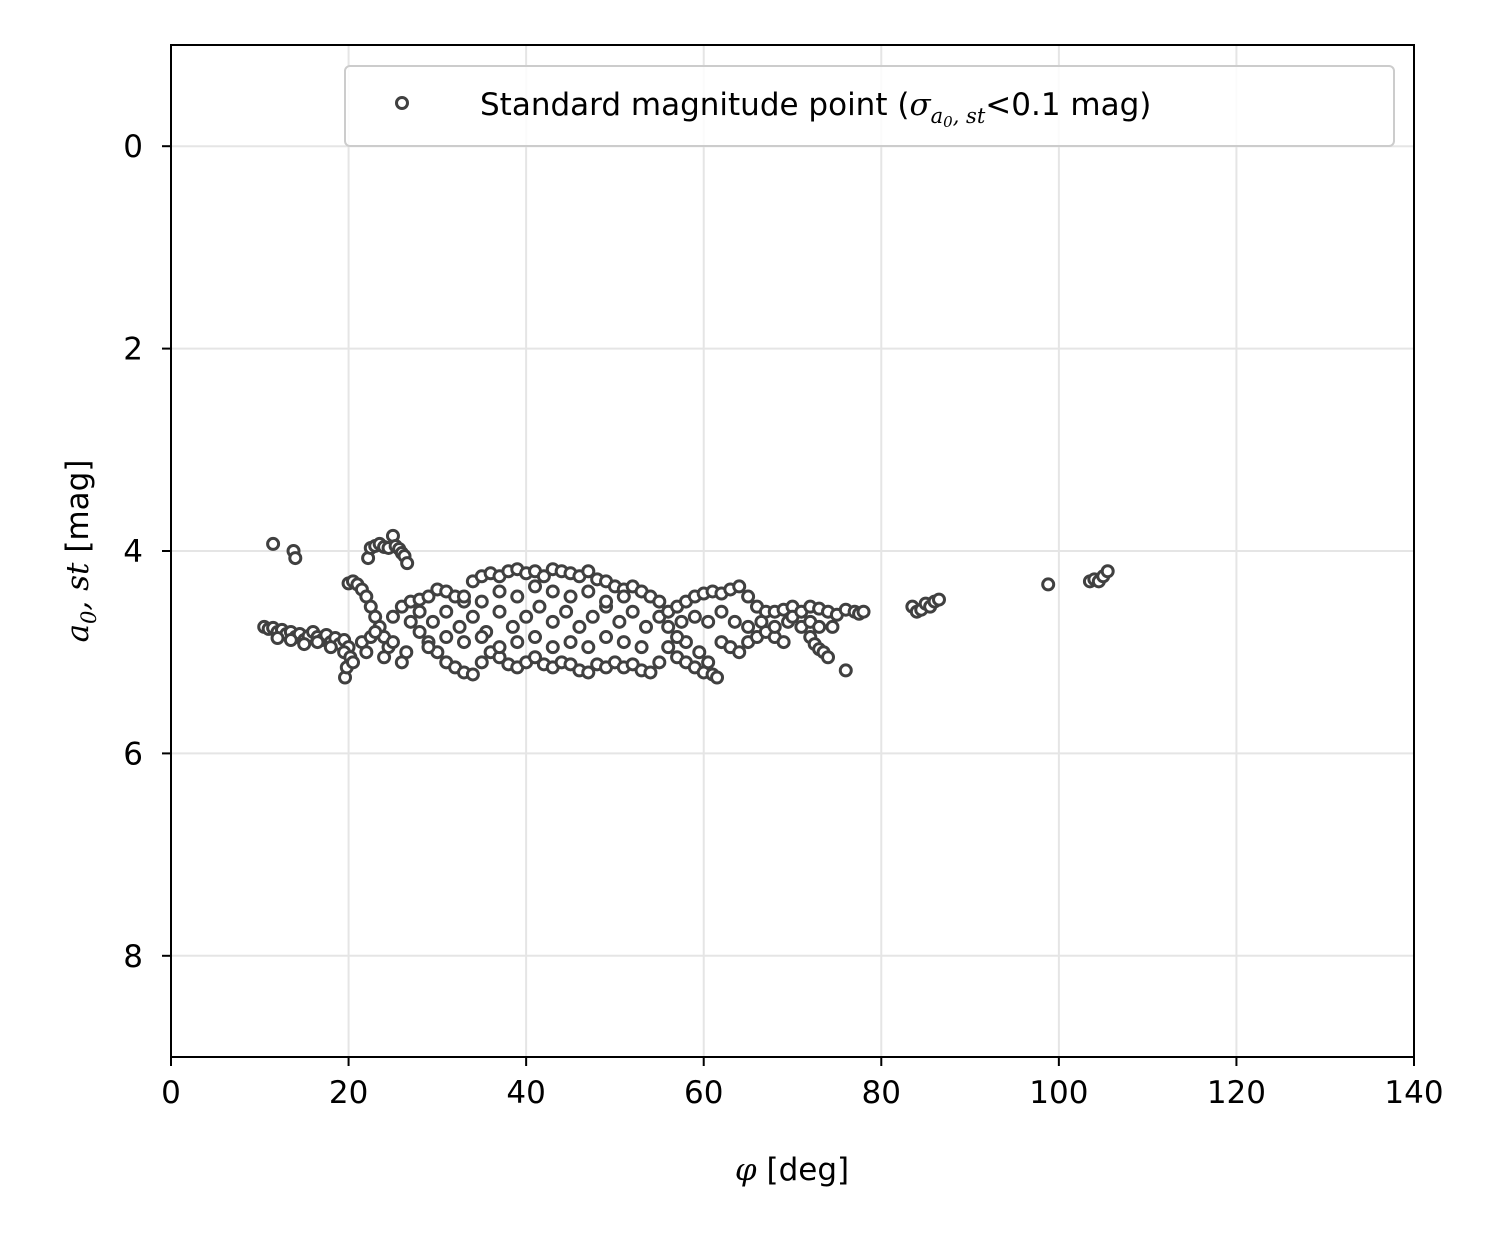  I want to click on y-tick-label: 4, so click(133, 552).